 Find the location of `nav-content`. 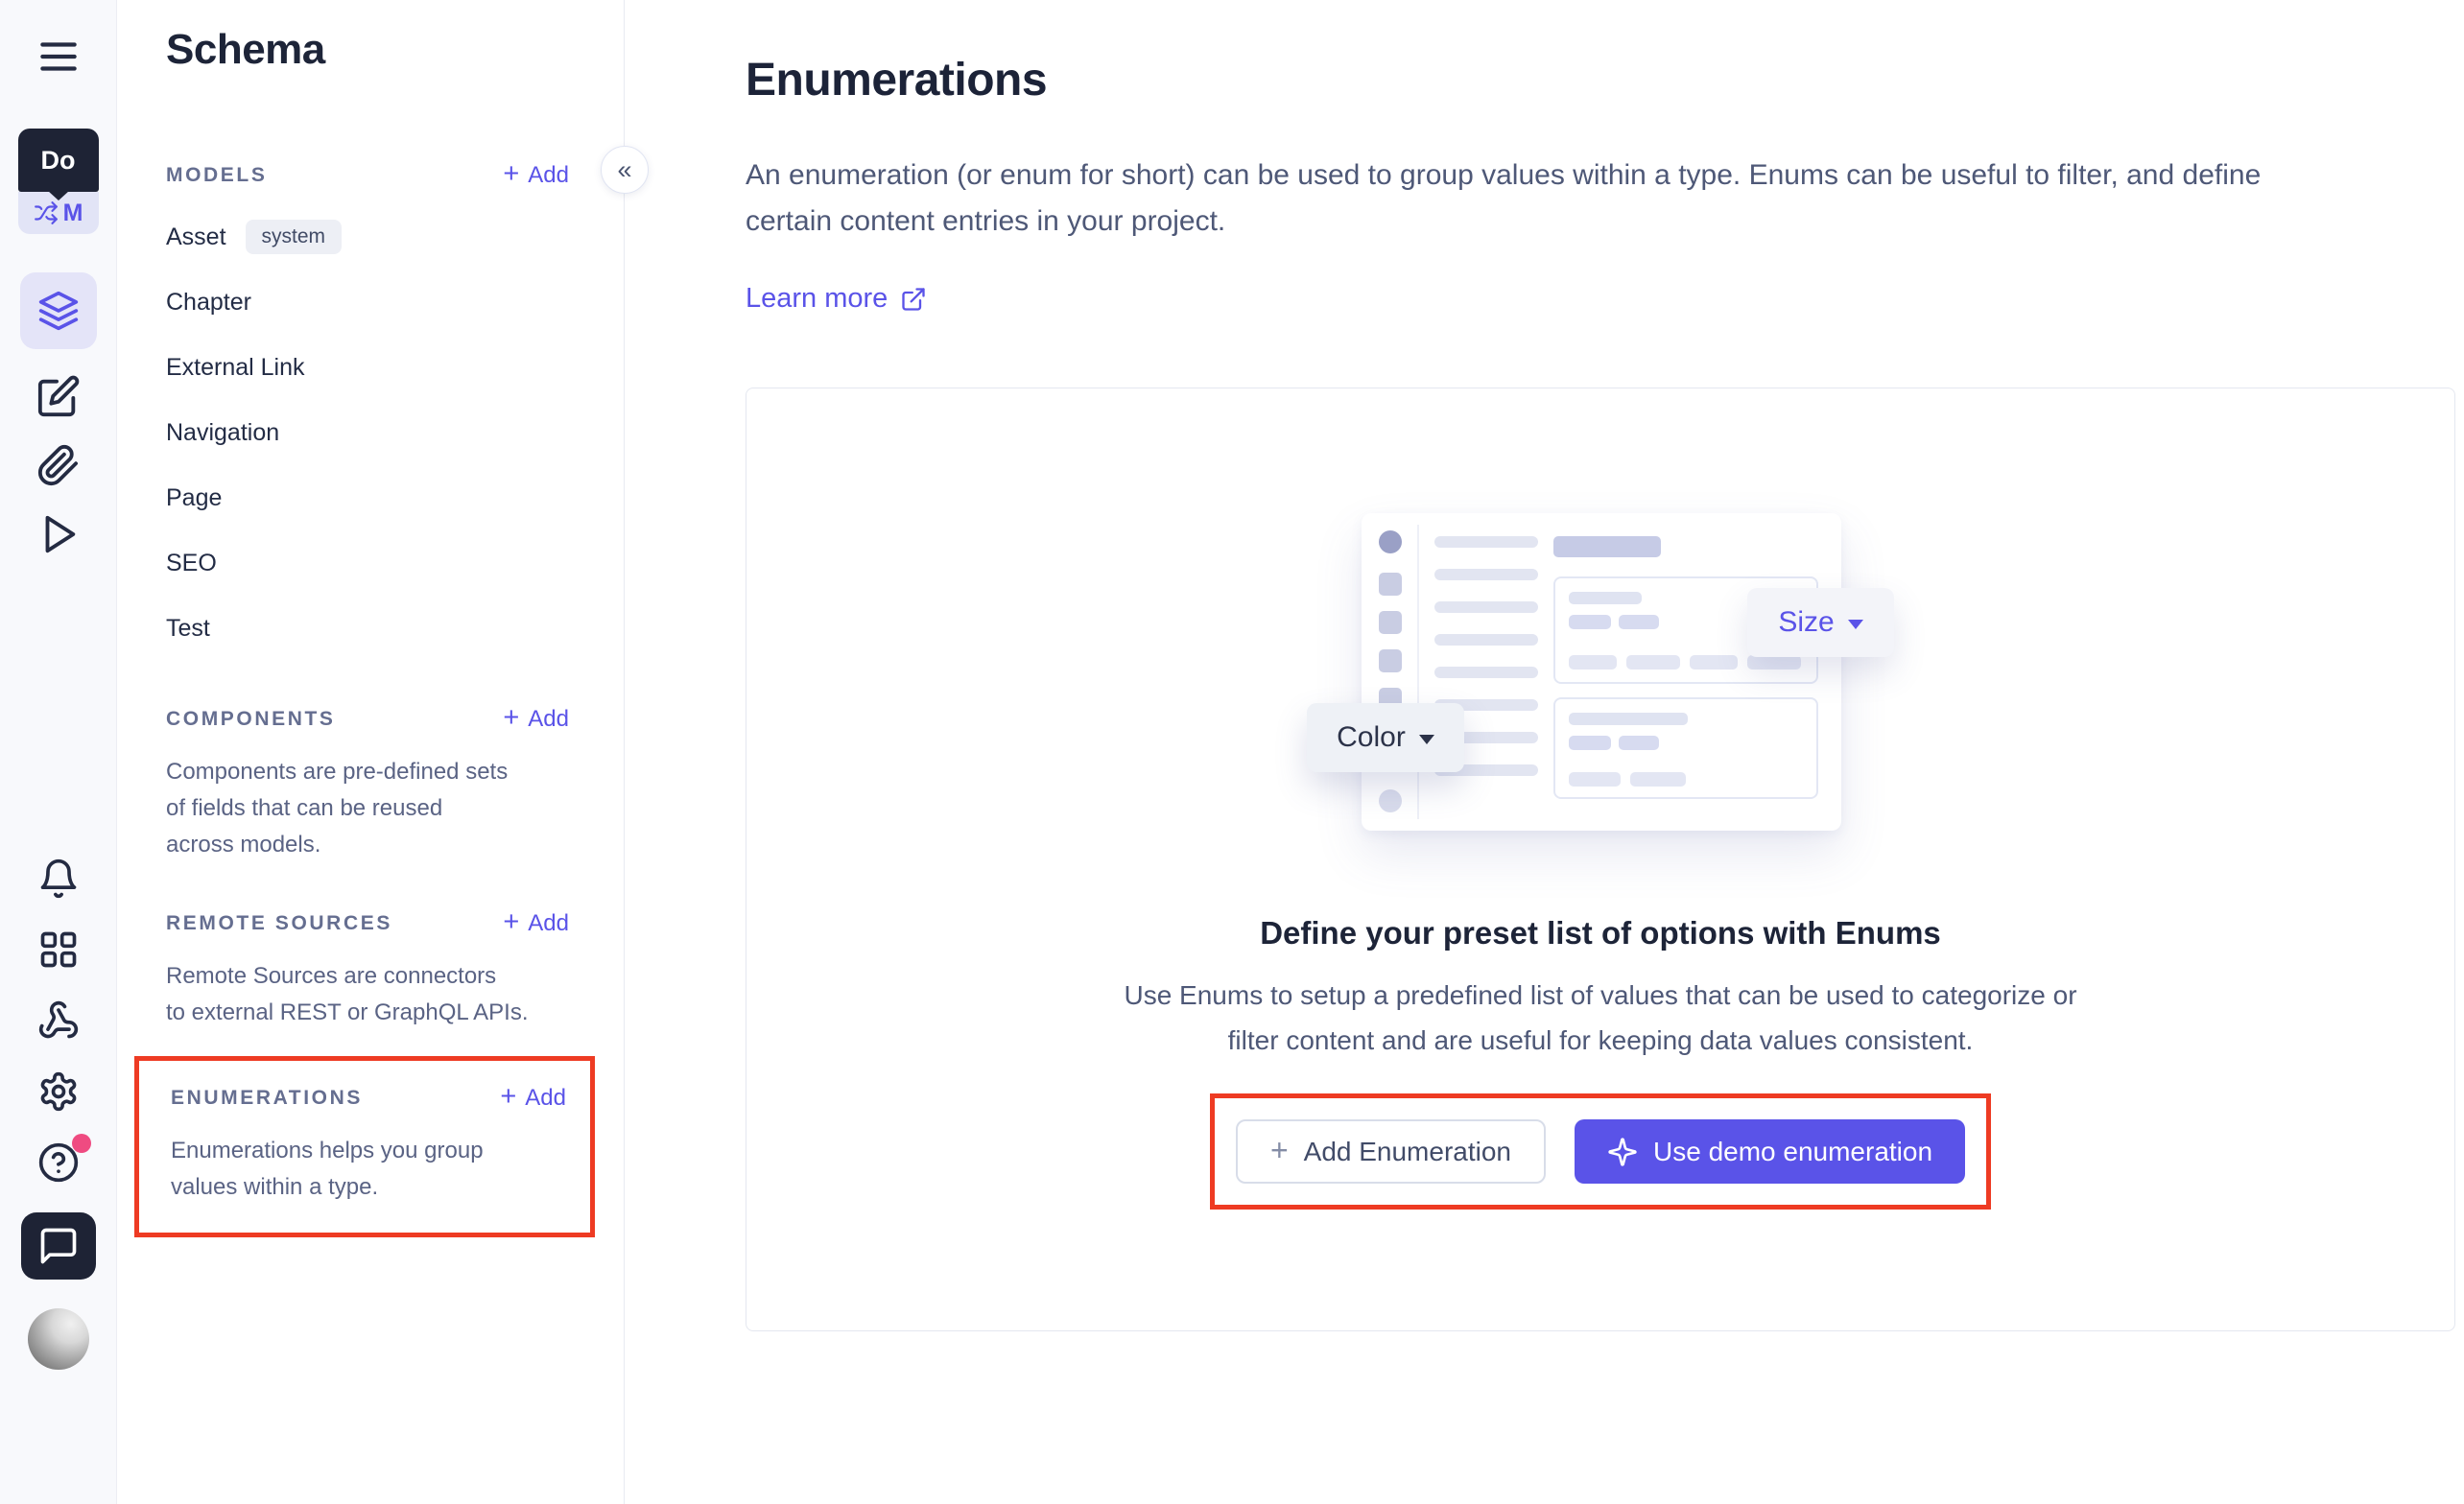

nav-content is located at coordinates (58, 396).